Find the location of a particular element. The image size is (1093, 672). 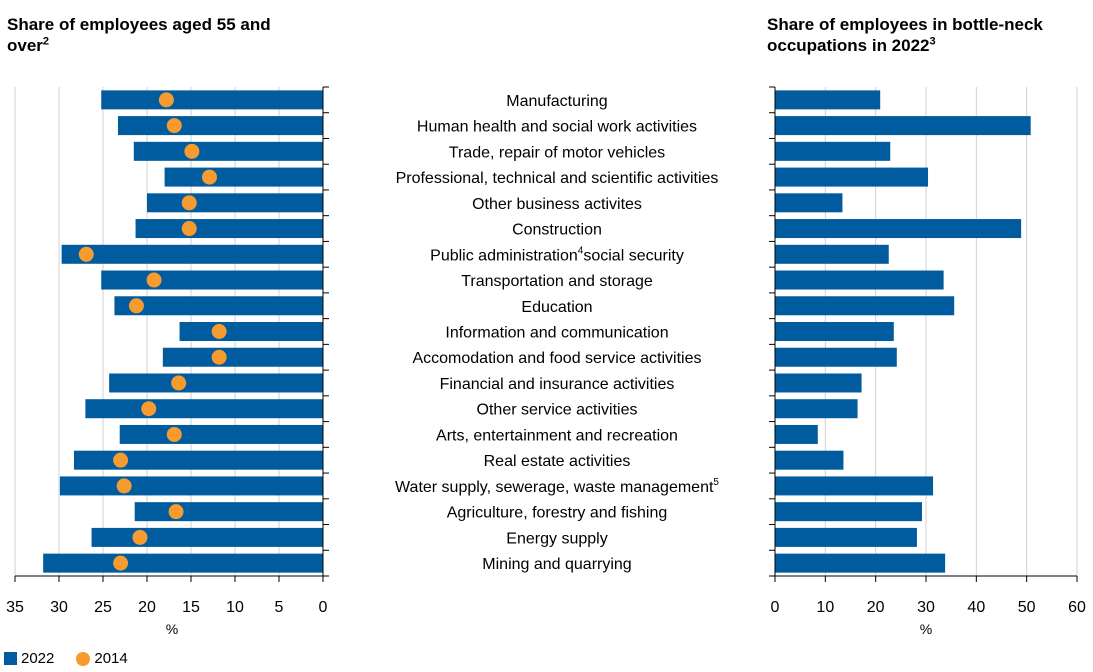

category-label: Other business activites is located at coordinates (557, 204).